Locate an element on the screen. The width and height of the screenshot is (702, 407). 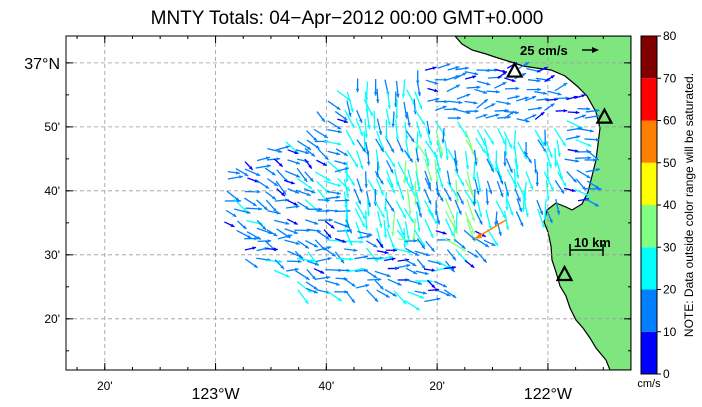
station-3-triangle is located at coordinates (564, 273).